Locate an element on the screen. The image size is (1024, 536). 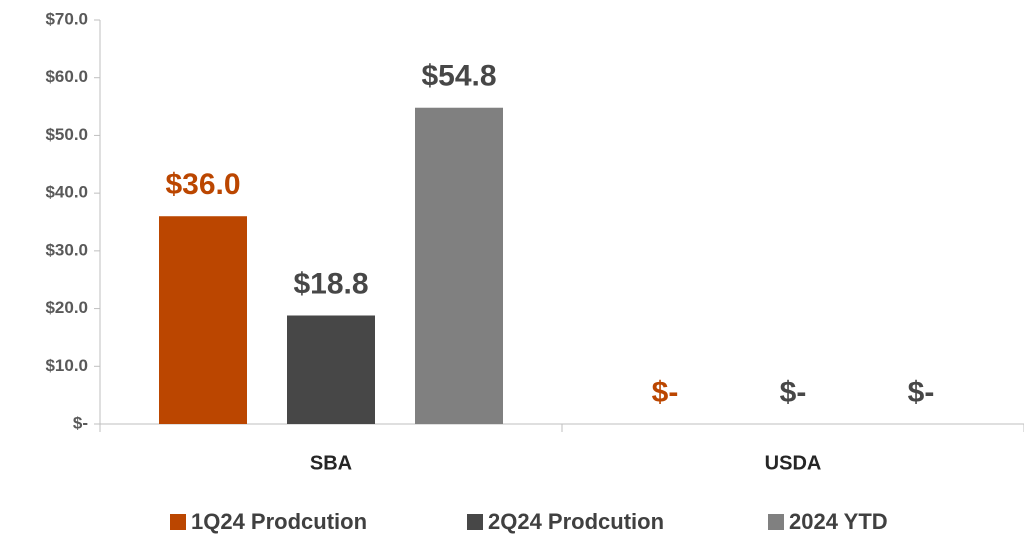
y-tick-label: $30.0 is located at coordinates (66, 249).